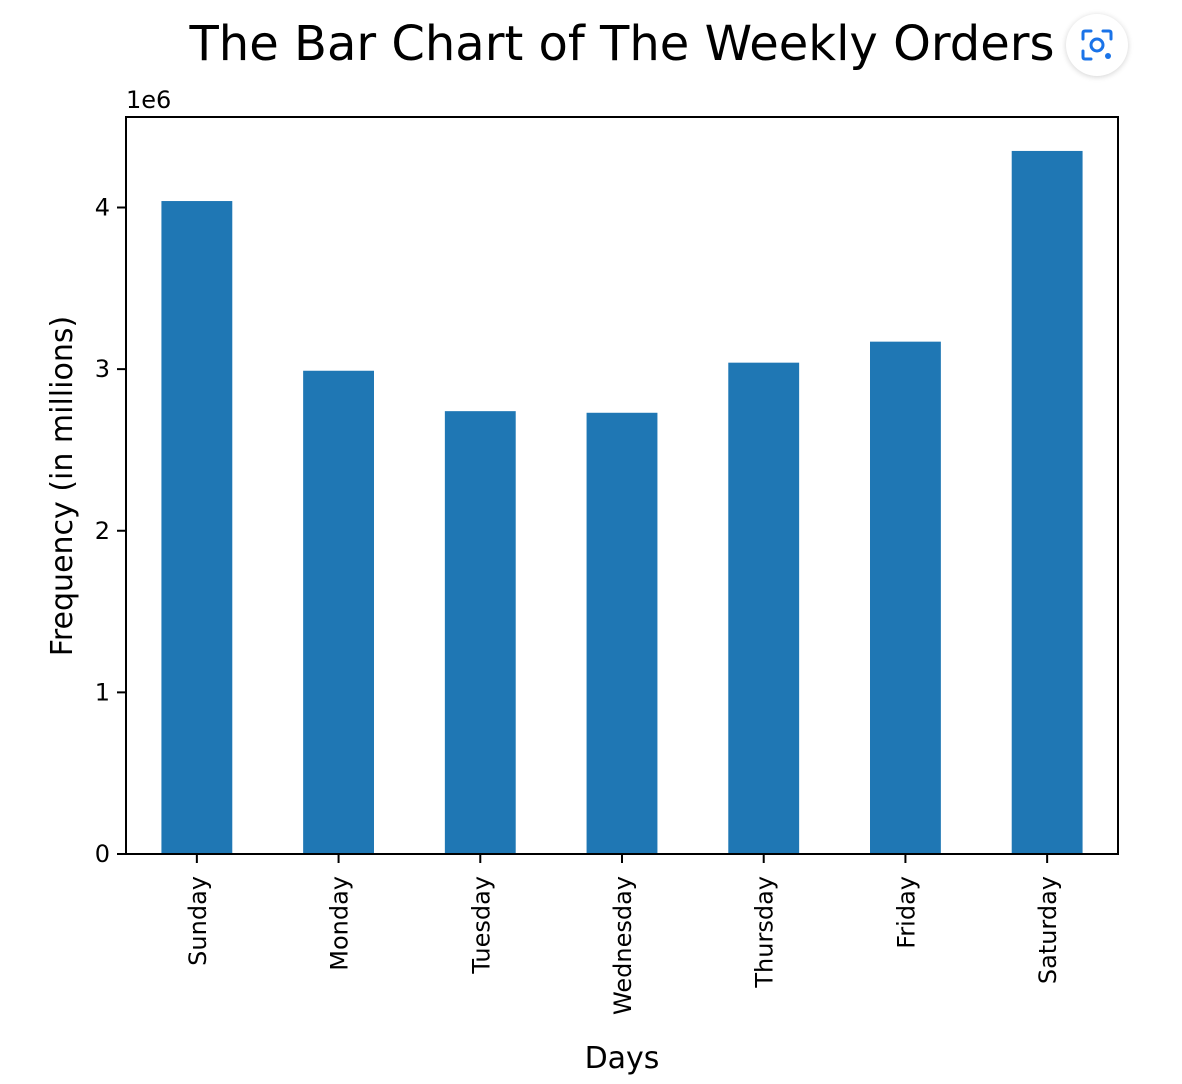 Image resolution: width=1182 pixels, height=1084 pixels. What do you see at coordinates (102, 208) in the screenshot?
I see `y-tick-label-4: 4` at bounding box center [102, 208].